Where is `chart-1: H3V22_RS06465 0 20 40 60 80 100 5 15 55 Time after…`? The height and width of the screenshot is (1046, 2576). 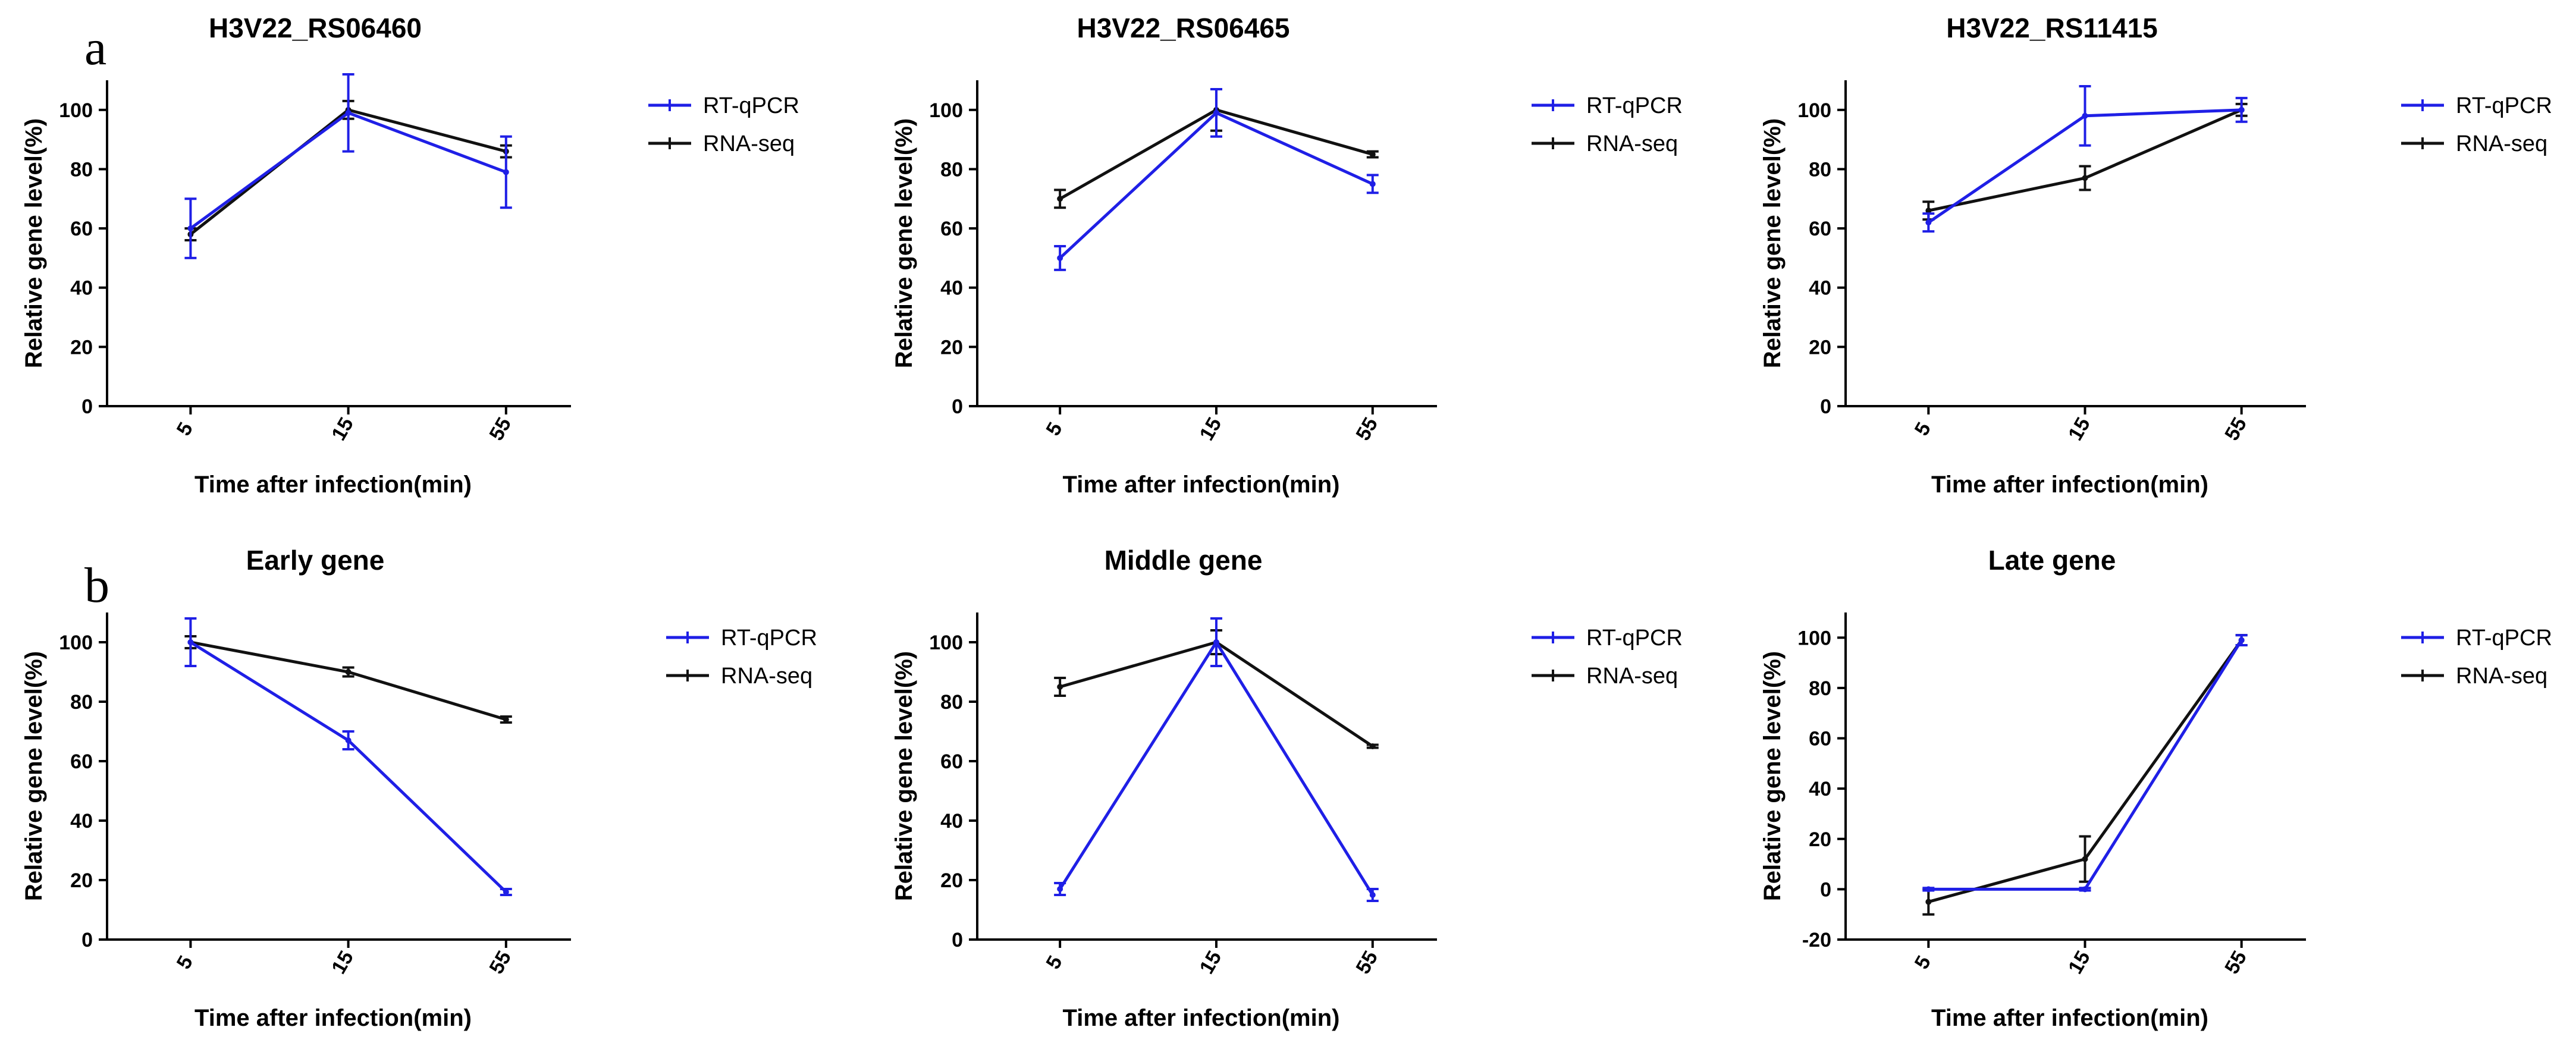 chart-1: H3V22_RS06465 0 20 40 60 80 100 5 15 55 Time after… is located at coordinates (1287, 255).